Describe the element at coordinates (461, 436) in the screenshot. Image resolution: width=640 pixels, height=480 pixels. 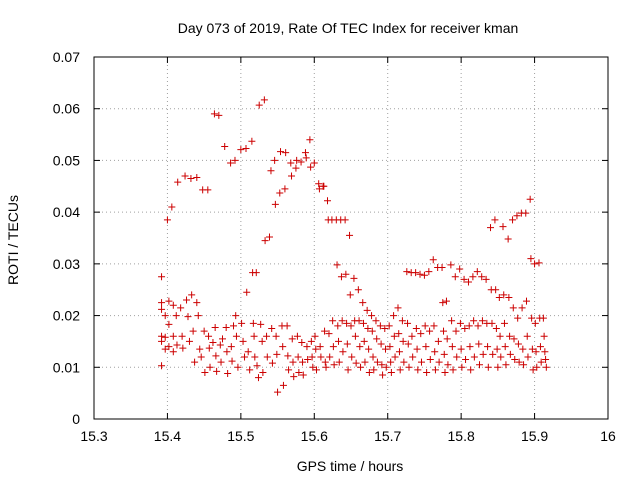
I see `x-tick-label: 15.8` at that location.